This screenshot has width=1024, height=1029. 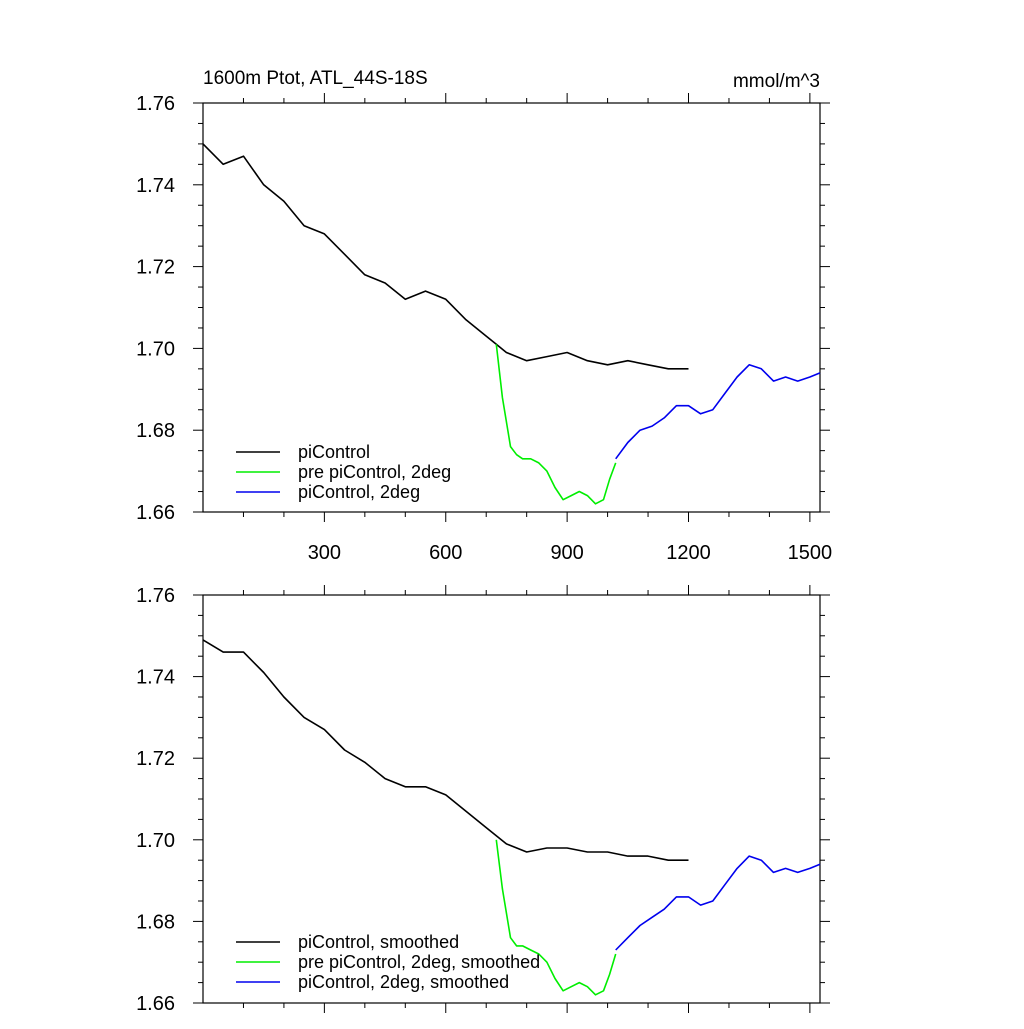 What do you see at coordinates (419, 962) in the screenshot?
I see `legend-label: pre piControl, 2deg, smoothed` at bounding box center [419, 962].